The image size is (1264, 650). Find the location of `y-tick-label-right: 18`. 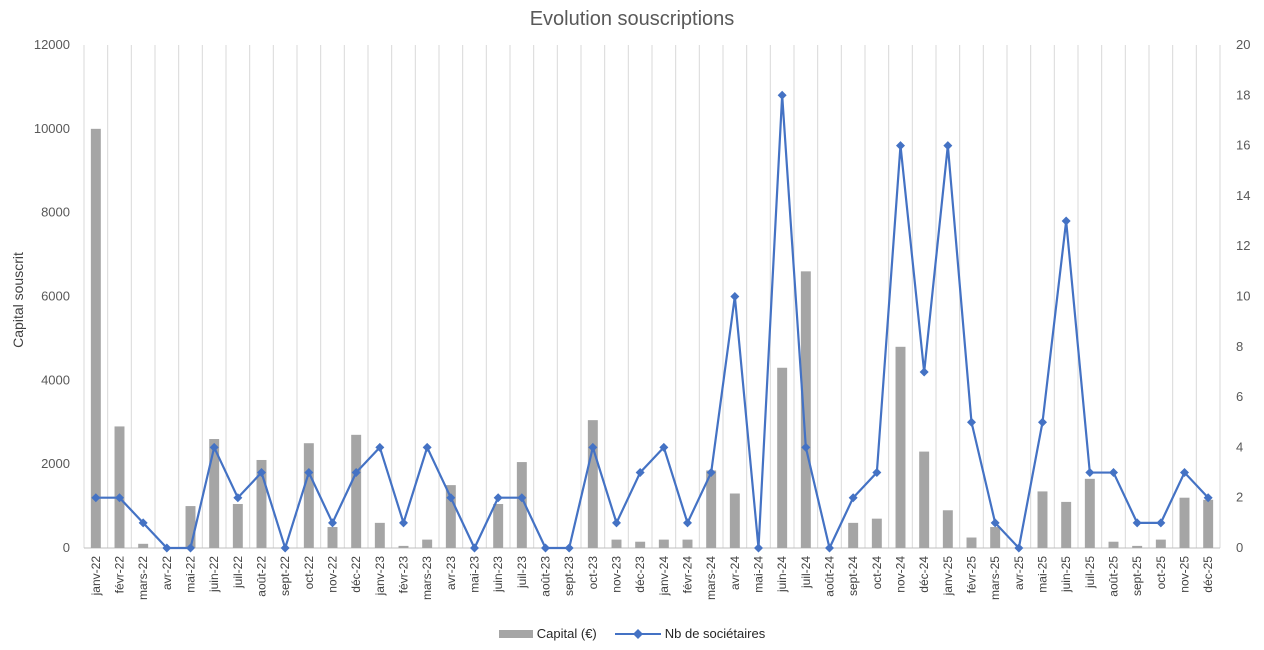

y-tick-label-right: 18 is located at coordinates (1243, 94).